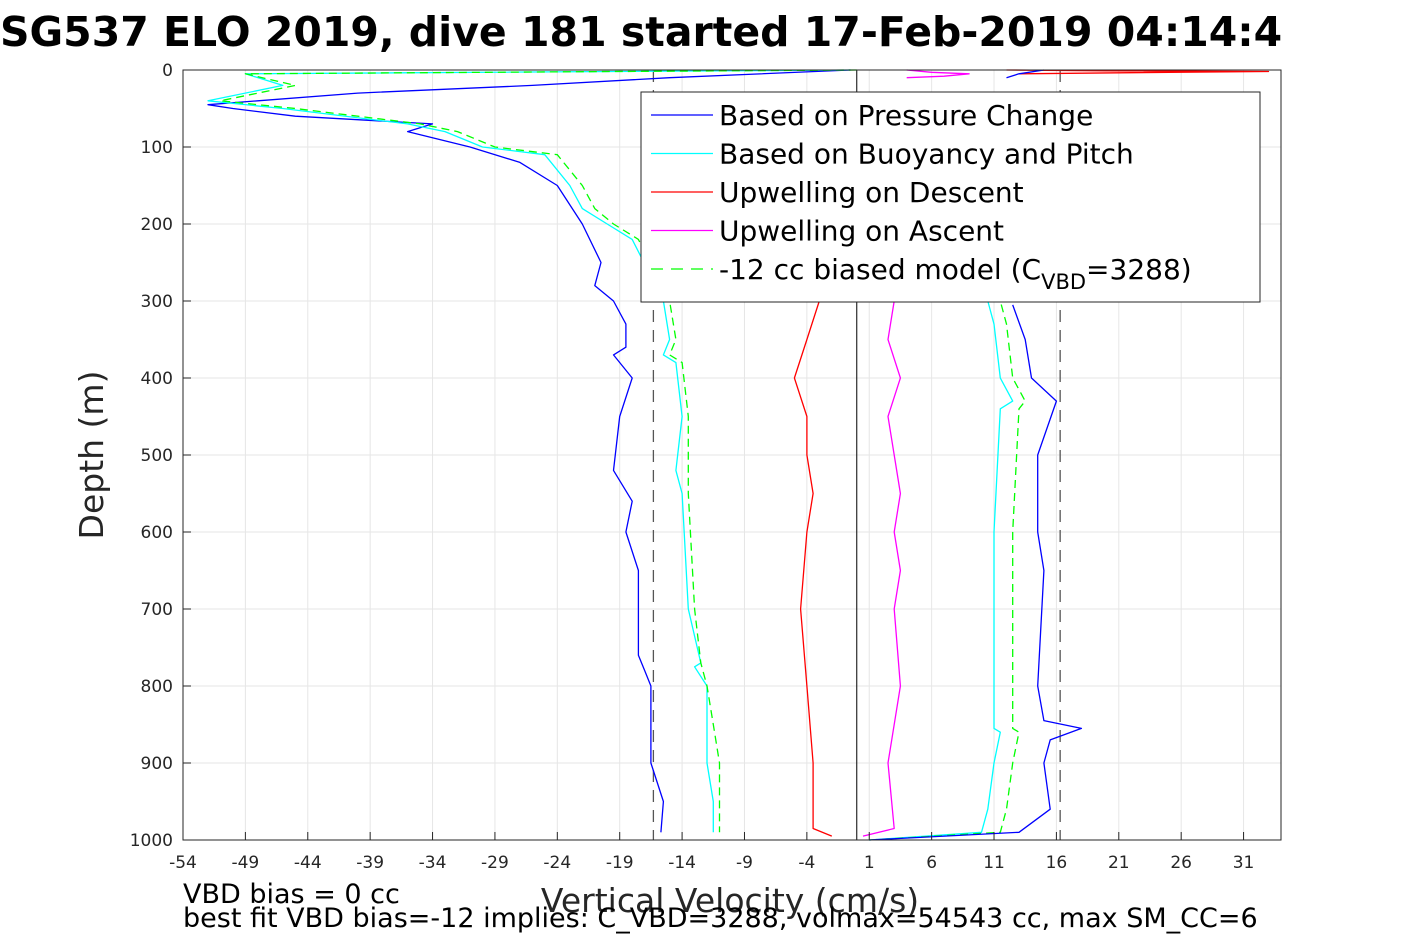 The height and width of the screenshot is (945, 1417). I want to click on y-tick-labels: 0 100 200 300 400 500 600 700 800 900 1000, so click(160, 456).